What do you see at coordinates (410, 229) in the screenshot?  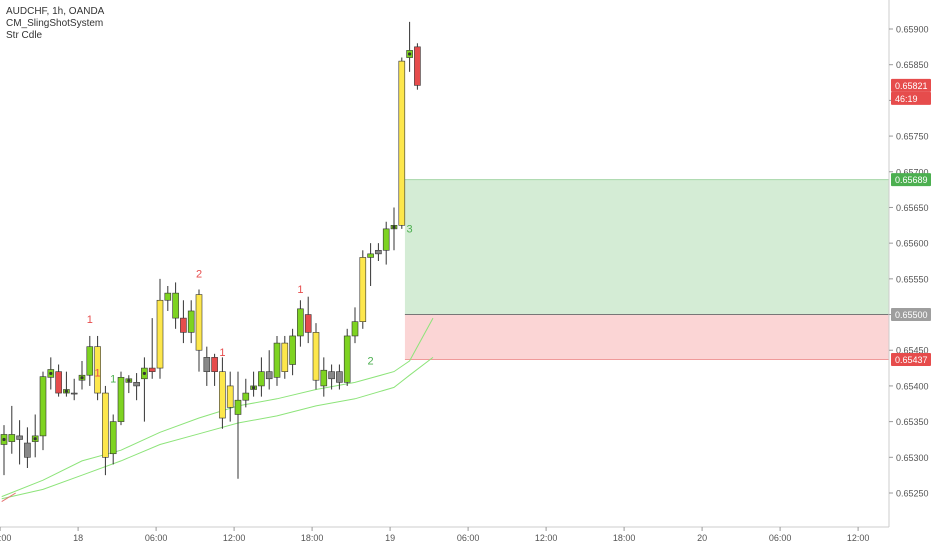 I see `signal-label: 3` at bounding box center [410, 229].